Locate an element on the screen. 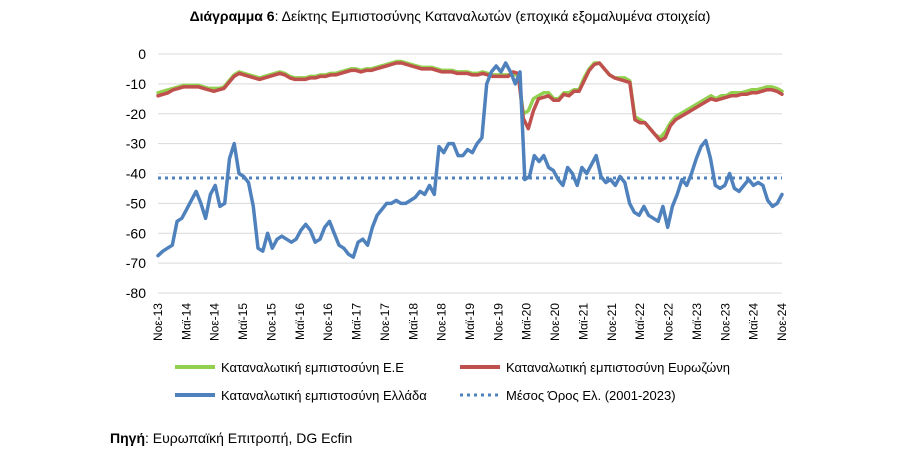 Image resolution: width=900 pixels, height=452 pixels. y-tick-label: -30 is located at coordinates (136, 144).